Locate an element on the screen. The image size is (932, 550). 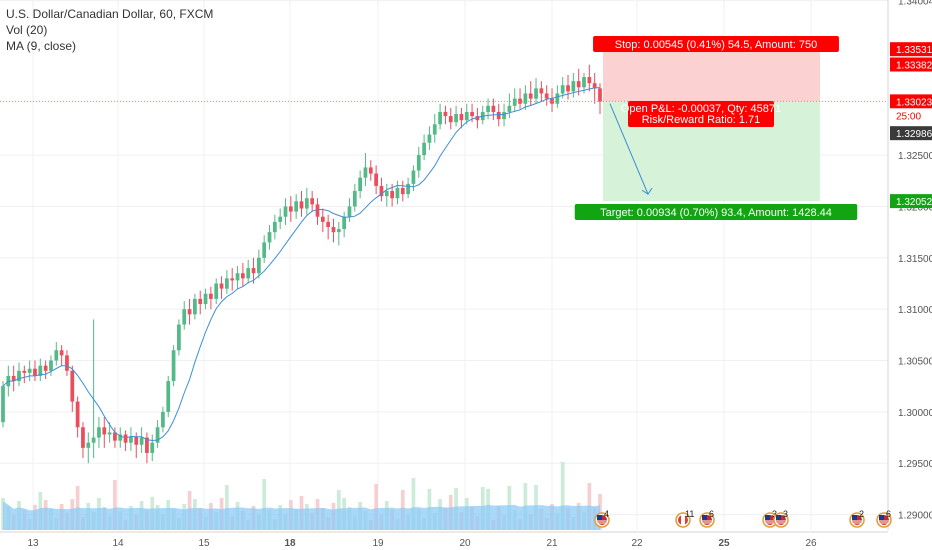
time-tick-label: 21 is located at coordinates (552, 543).